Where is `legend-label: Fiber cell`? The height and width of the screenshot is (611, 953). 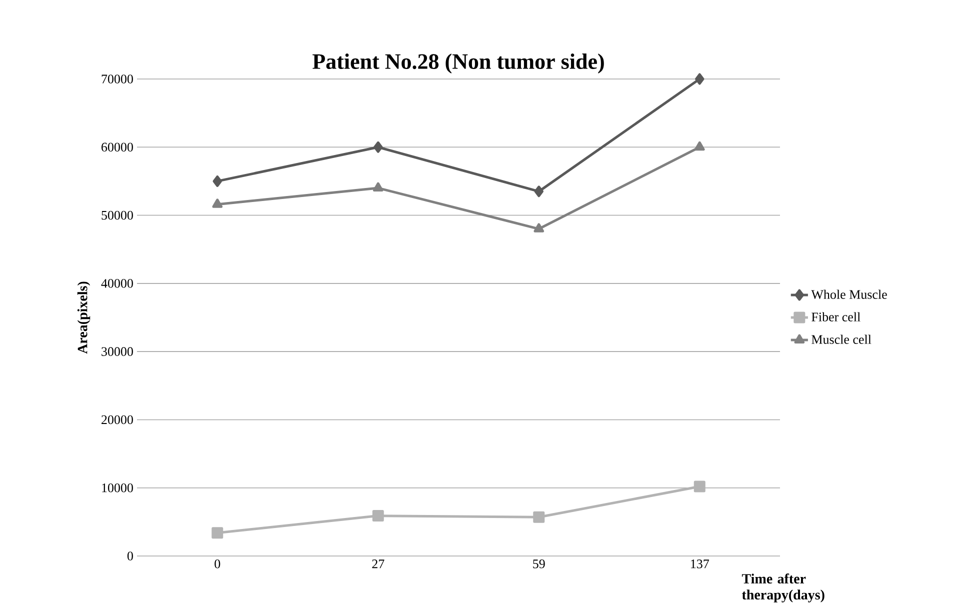 legend-label: Fiber cell is located at coordinates (836, 317).